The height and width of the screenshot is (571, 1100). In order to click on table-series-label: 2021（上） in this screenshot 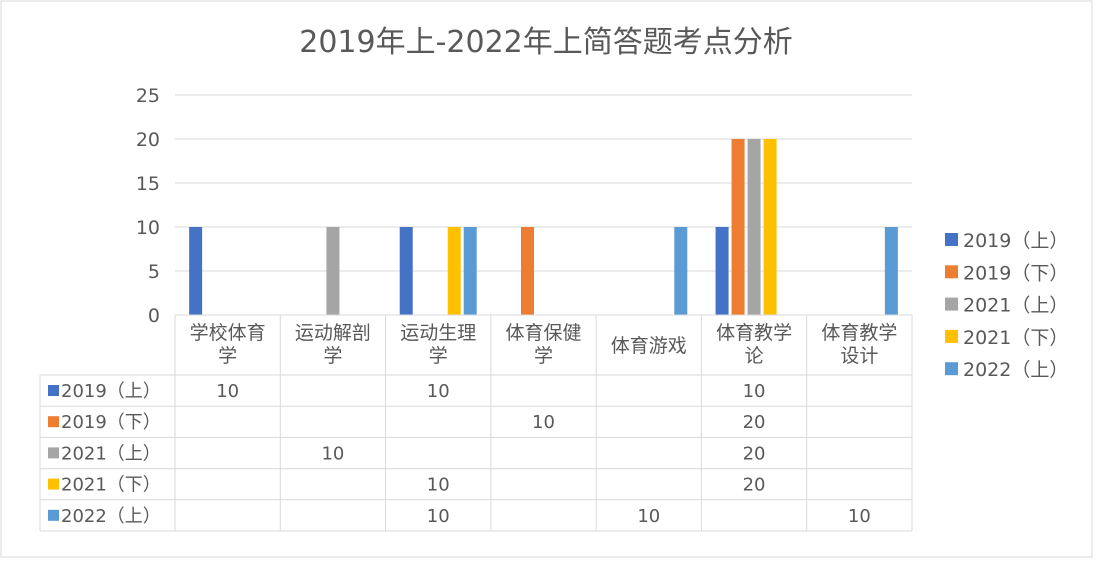, I will do `click(111, 453)`.